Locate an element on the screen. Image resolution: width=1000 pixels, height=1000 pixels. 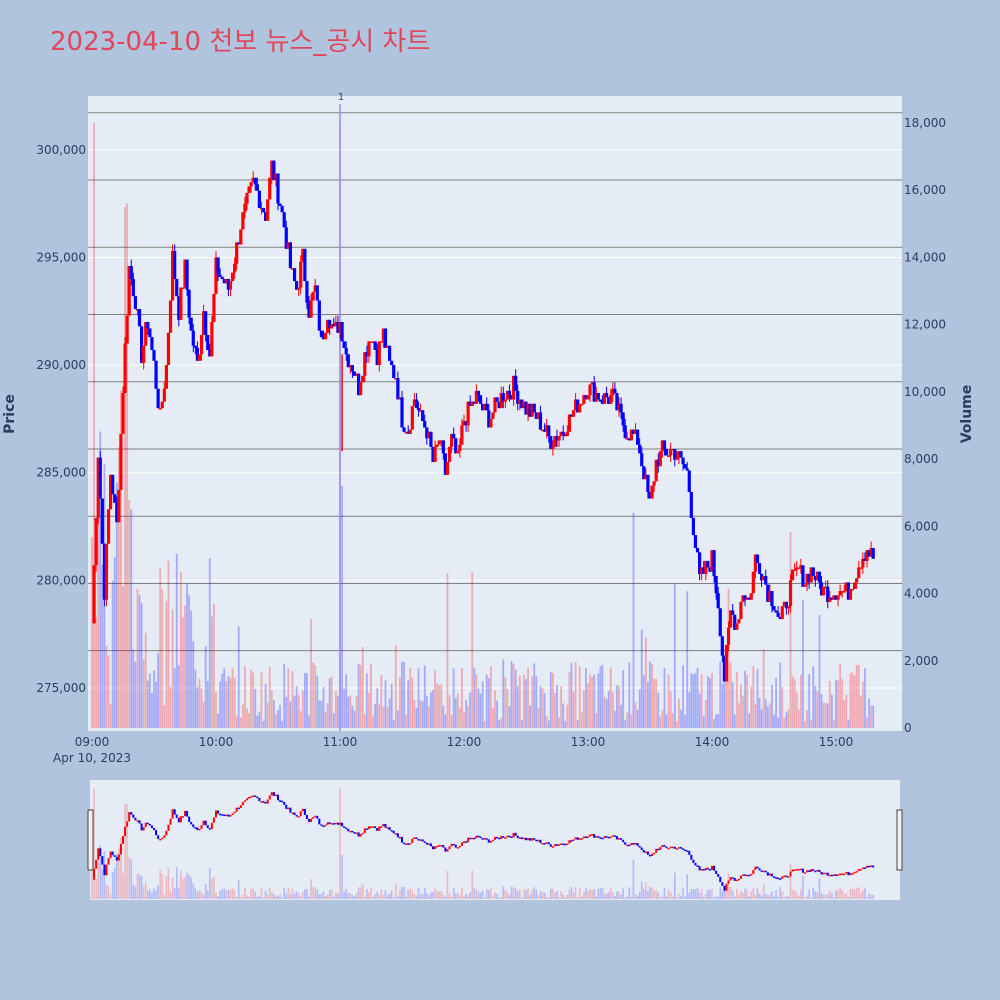
range-slider-right-handle is located at coordinates (899, 840).